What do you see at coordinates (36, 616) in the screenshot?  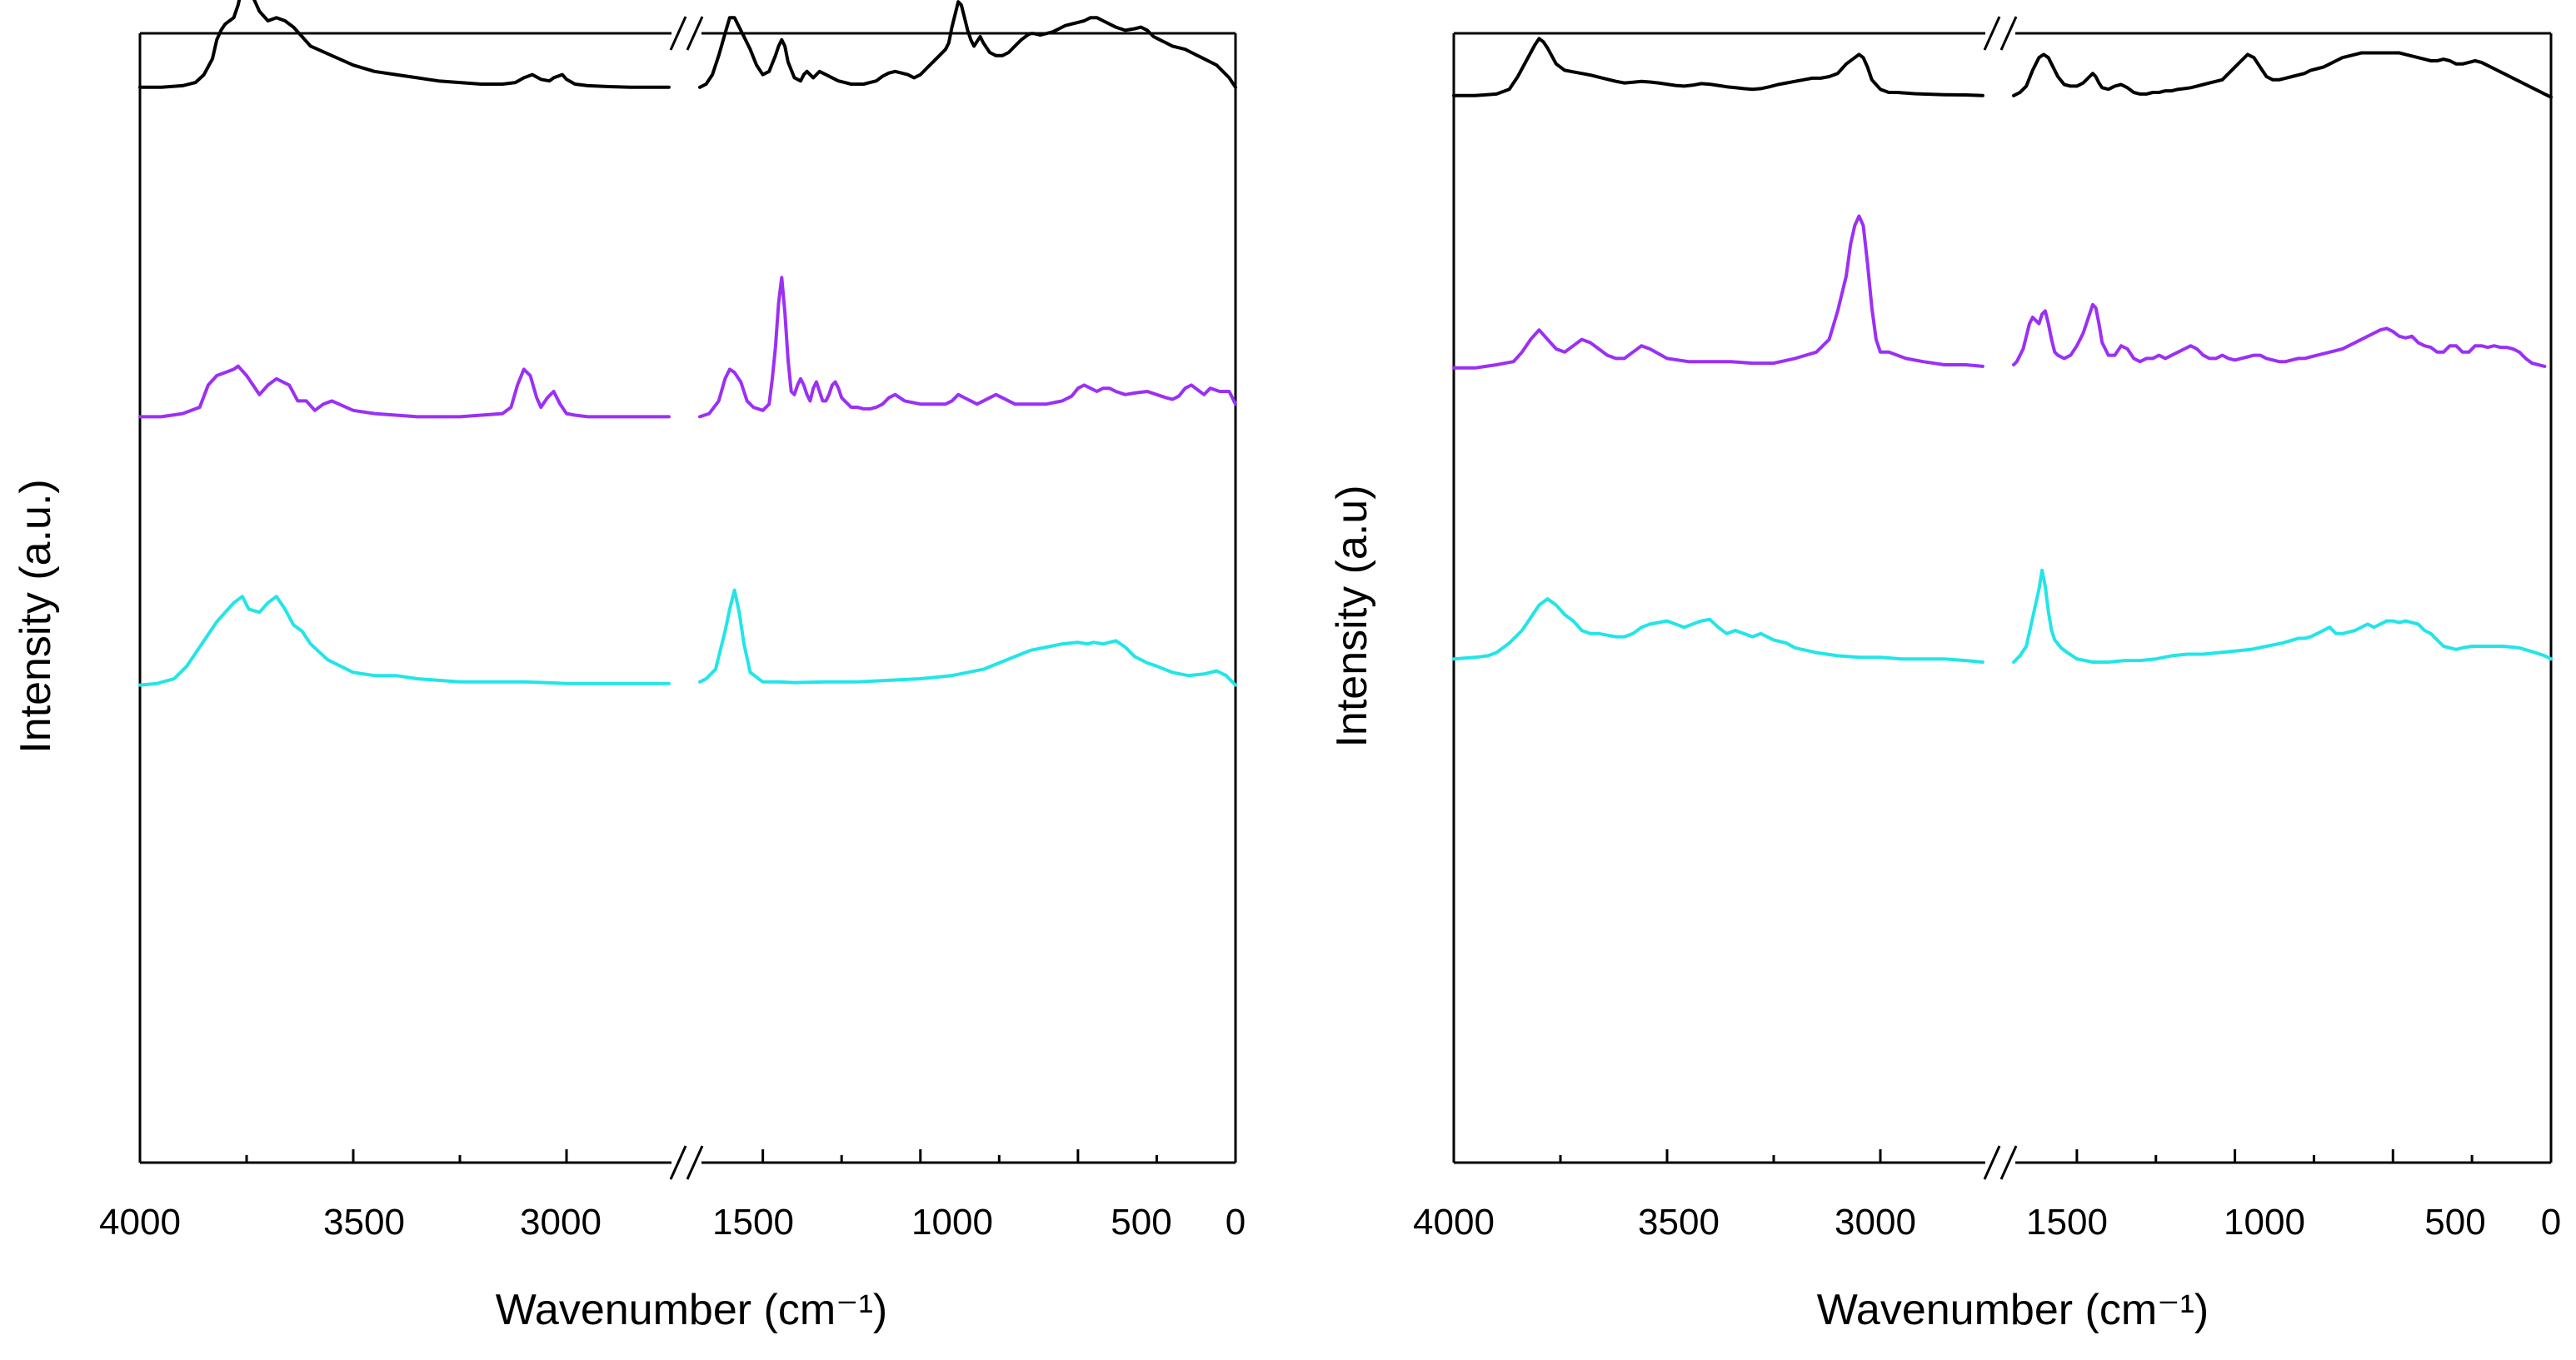 I see `y-axis-title: Intensity (a.u.)` at bounding box center [36, 616].